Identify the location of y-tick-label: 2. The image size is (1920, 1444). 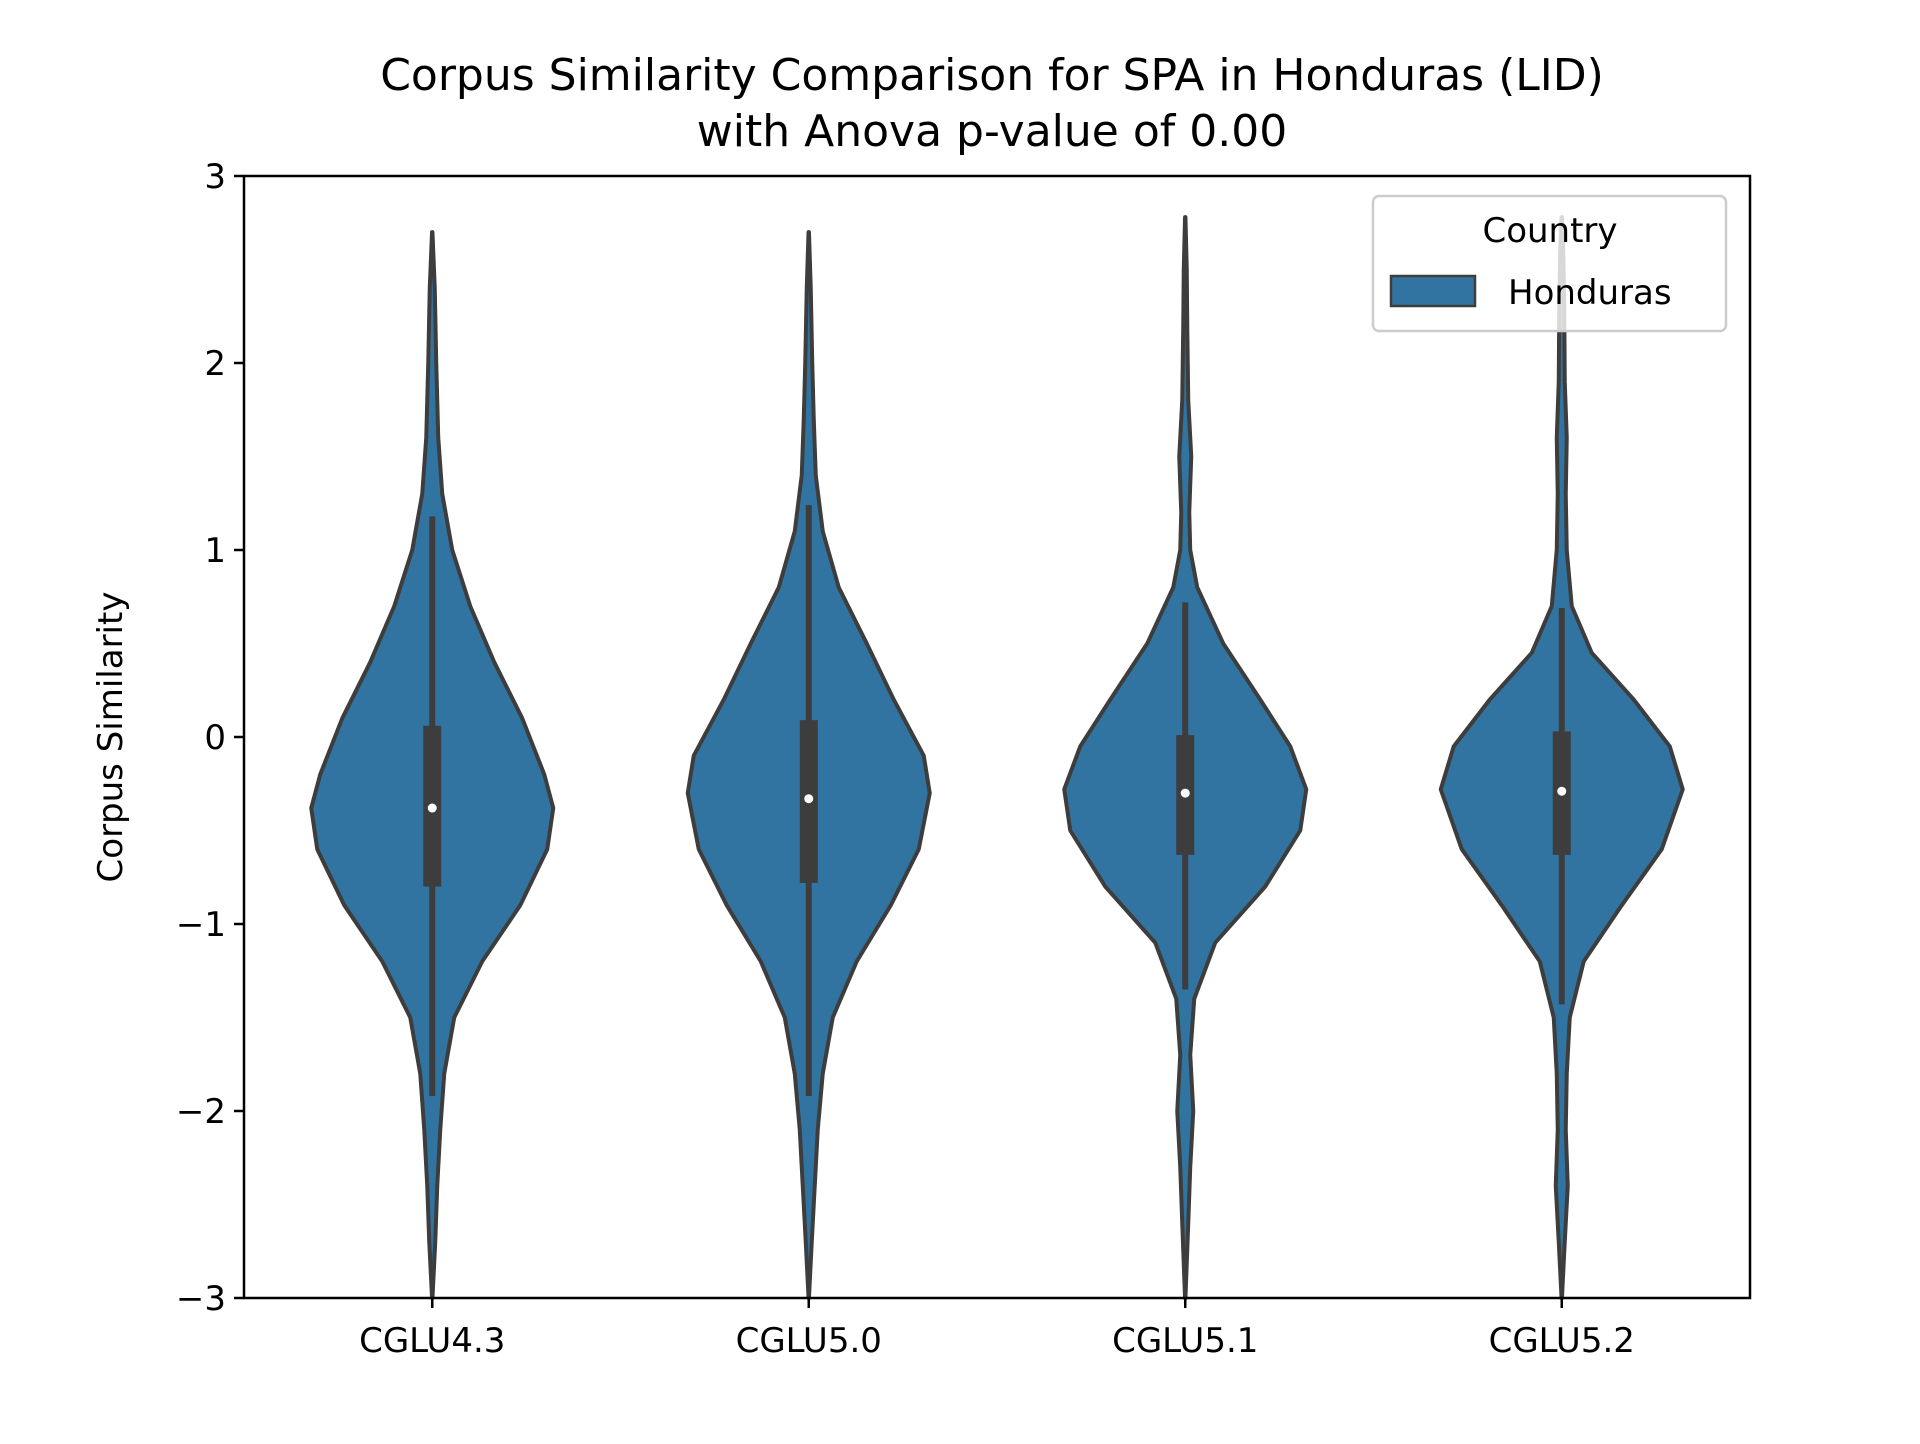
(215, 364).